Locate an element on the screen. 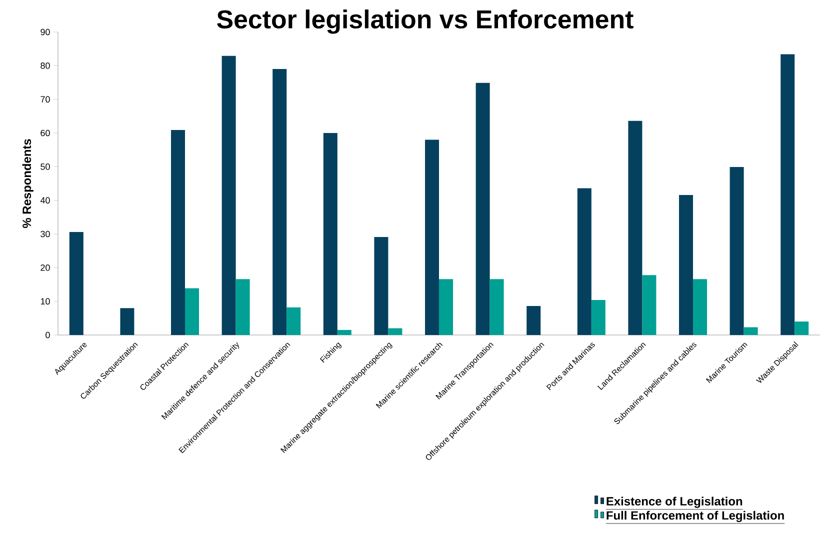  y-tick-label: 60 is located at coordinates (45, 133).